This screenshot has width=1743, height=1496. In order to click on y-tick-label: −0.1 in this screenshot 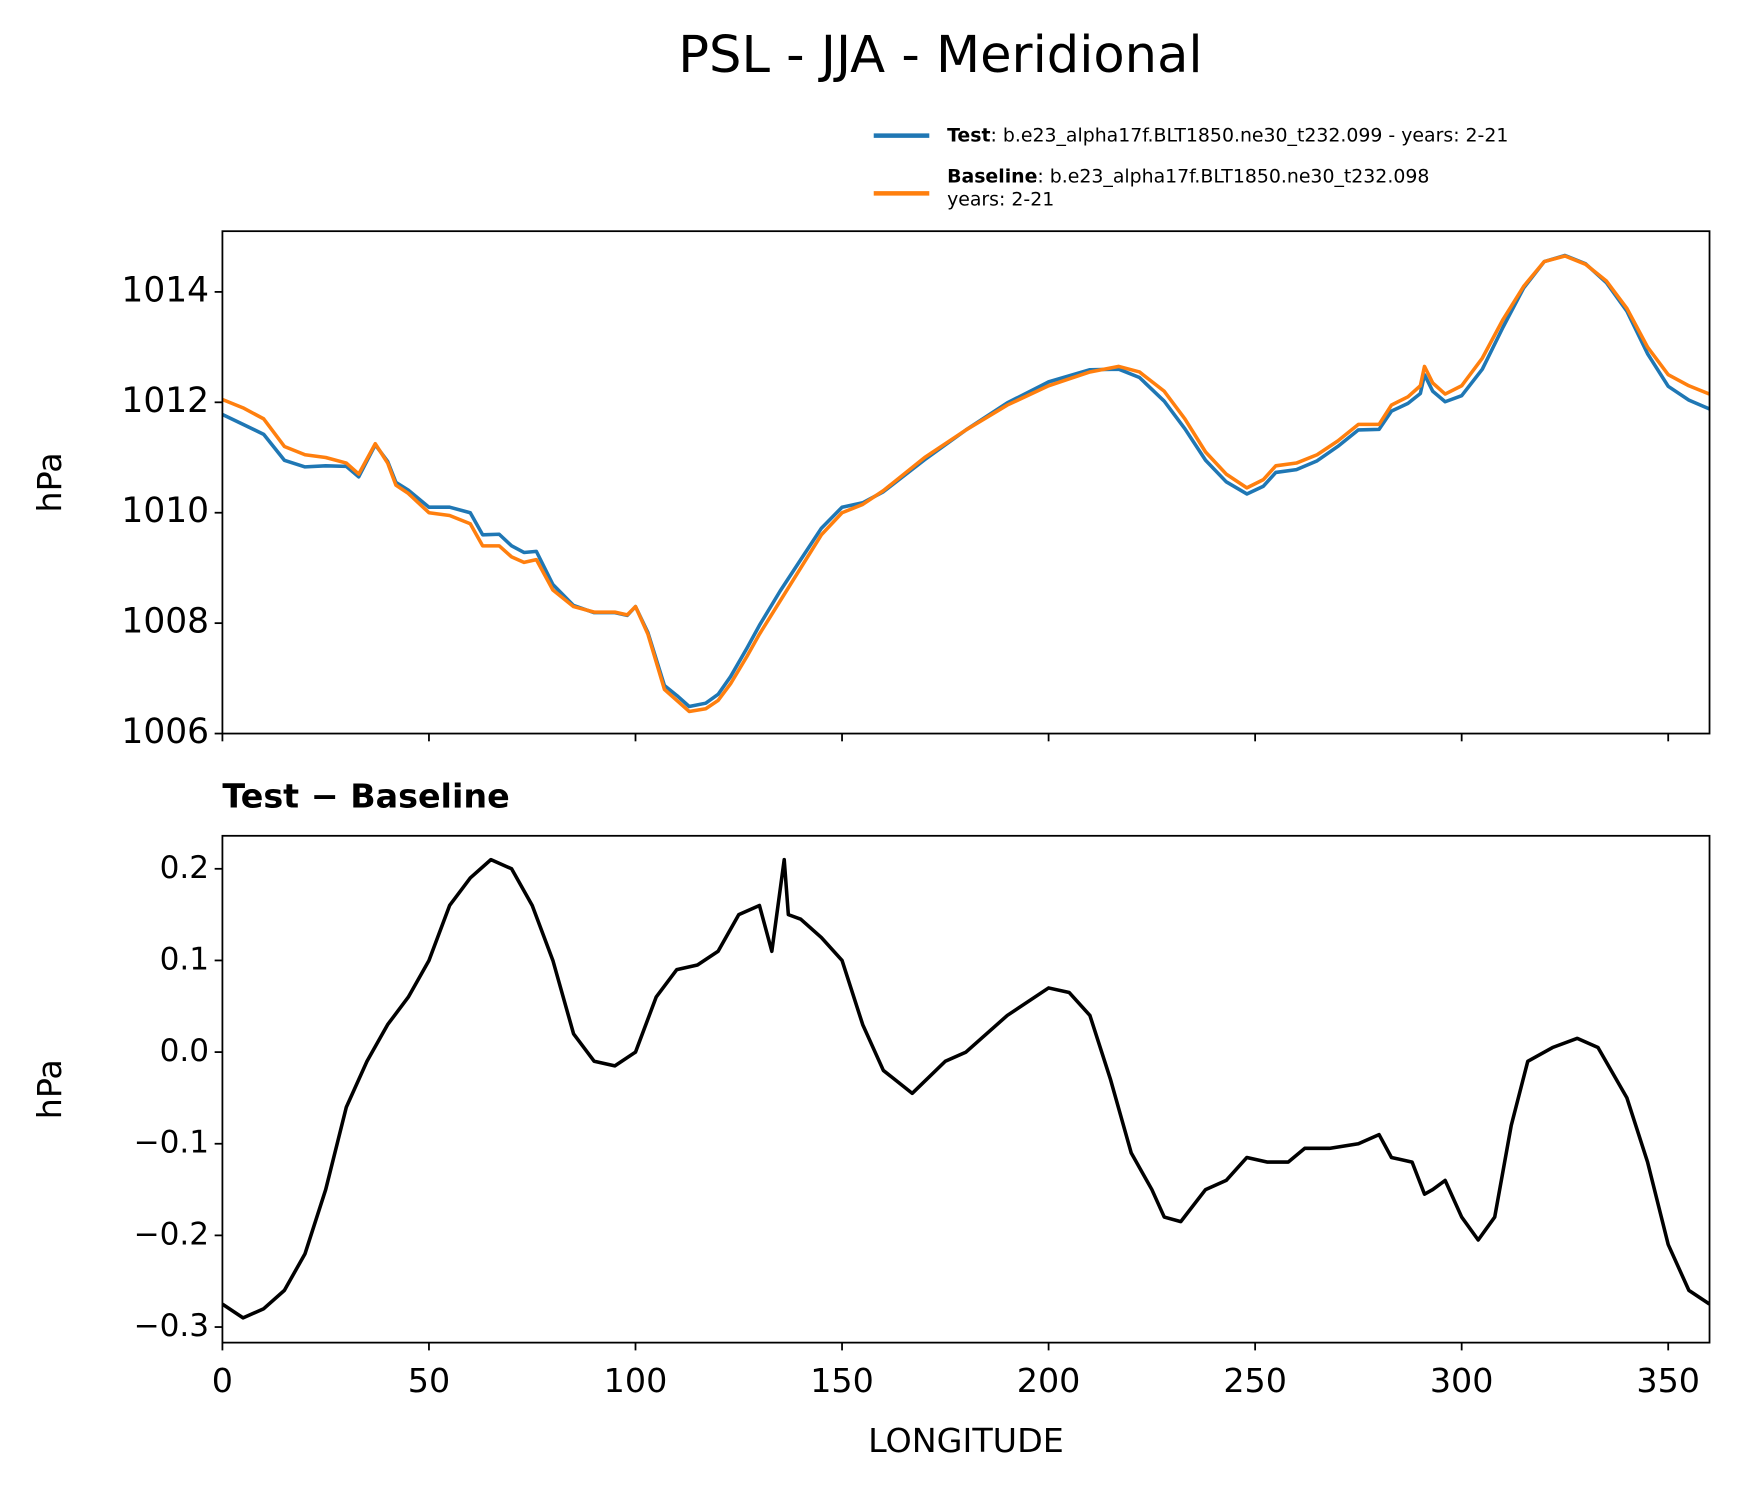, I will do `click(172, 1143)`.